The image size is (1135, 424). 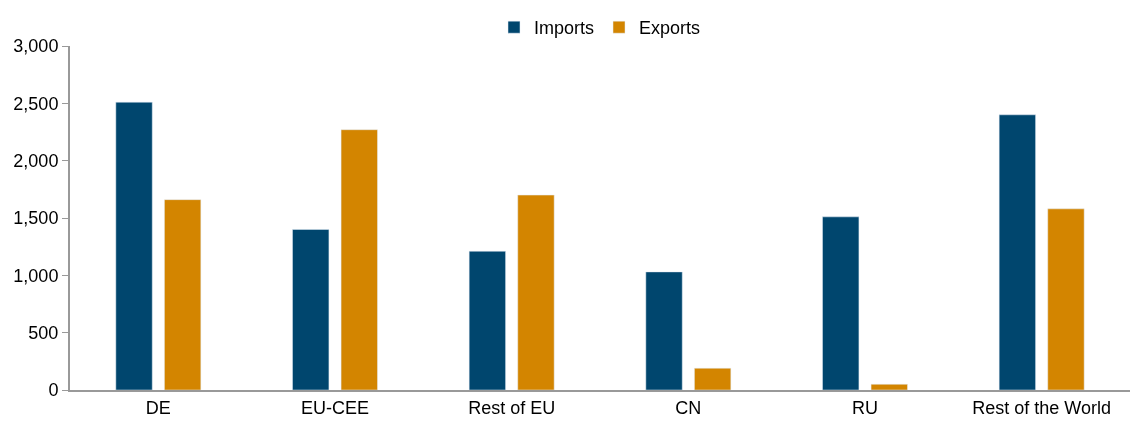 What do you see at coordinates (865, 407) in the screenshot?
I see `x-tick-label: RU` at bounding box center [865, 407].